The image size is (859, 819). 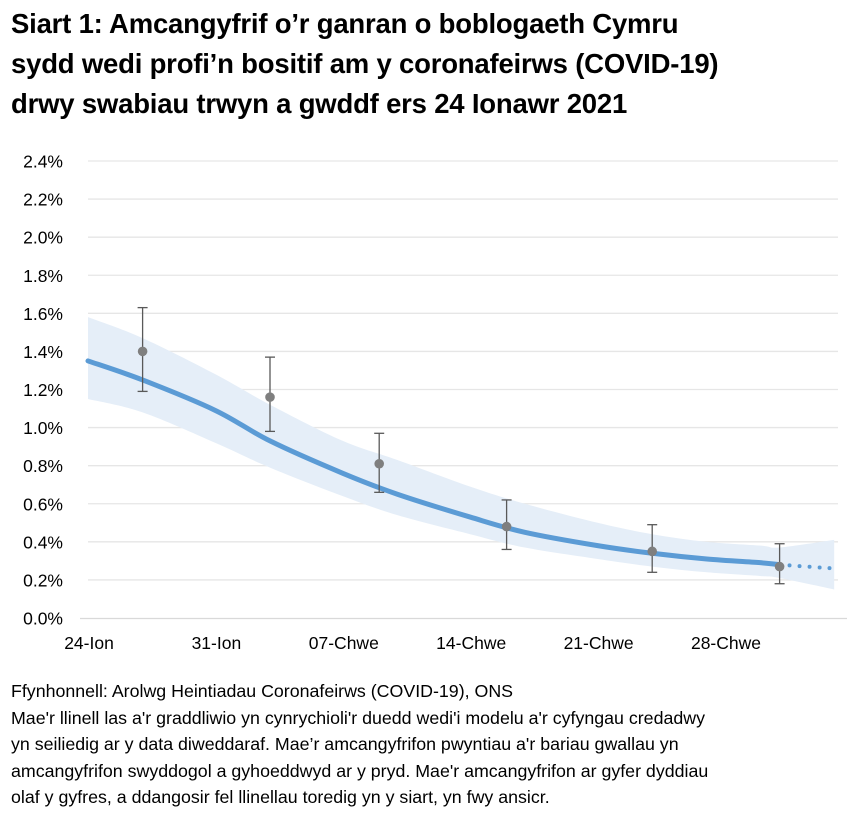 I want to click on y-tick-label: 0.4%, so click(x=43, y=542).